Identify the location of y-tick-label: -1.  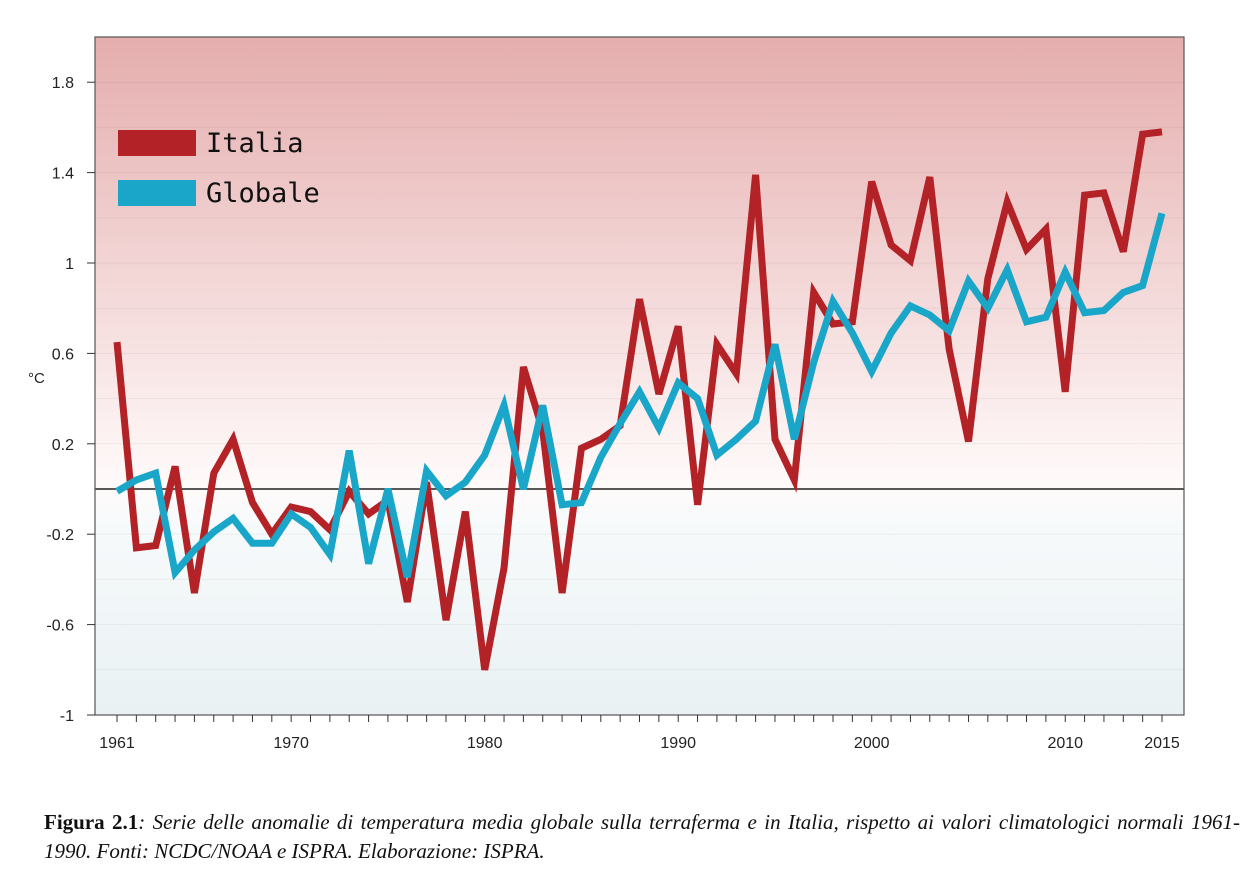
(67, 716).